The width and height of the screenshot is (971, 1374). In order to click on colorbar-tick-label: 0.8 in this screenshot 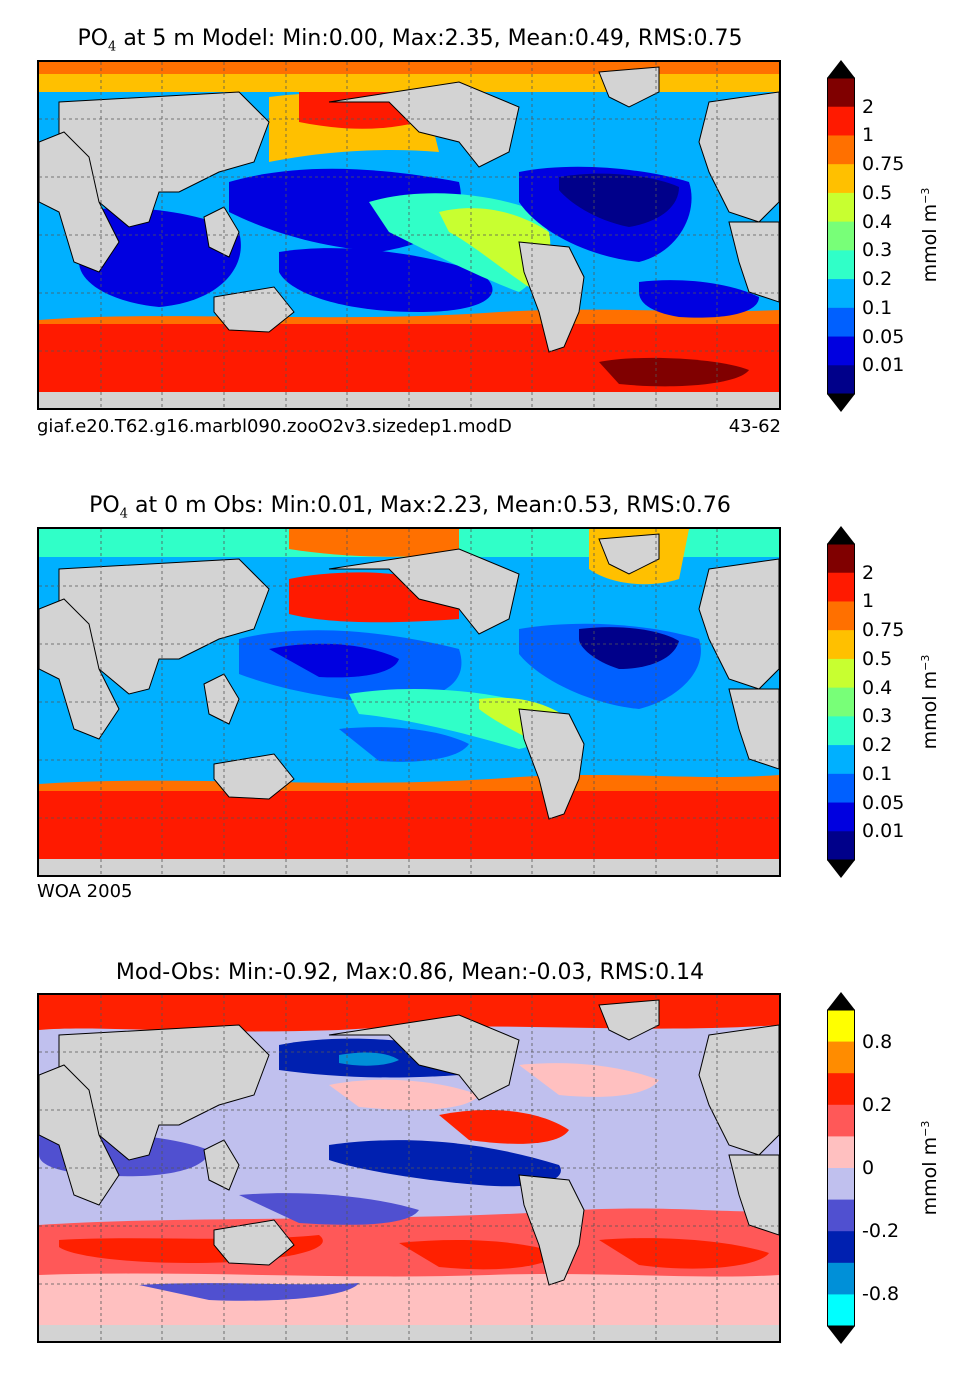, I will do `click(877, 1041)`.